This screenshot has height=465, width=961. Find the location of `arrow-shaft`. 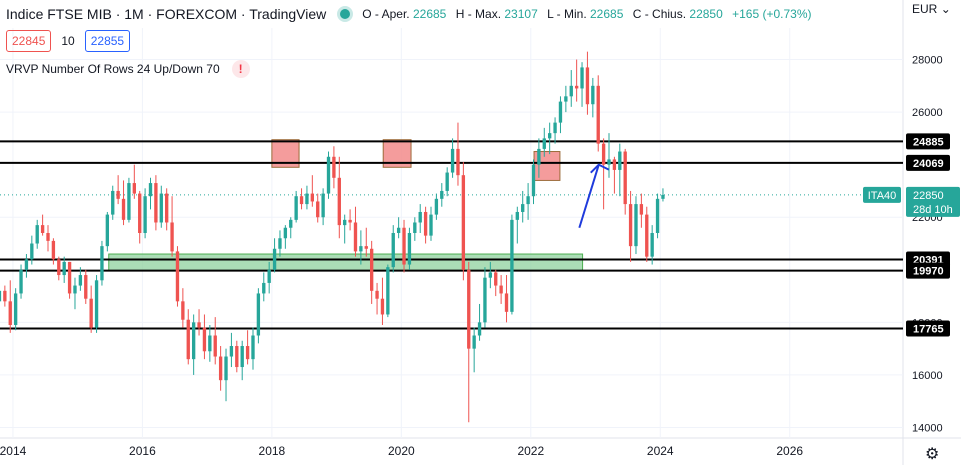

arrow-shaft is located at coordinates (589, 196).